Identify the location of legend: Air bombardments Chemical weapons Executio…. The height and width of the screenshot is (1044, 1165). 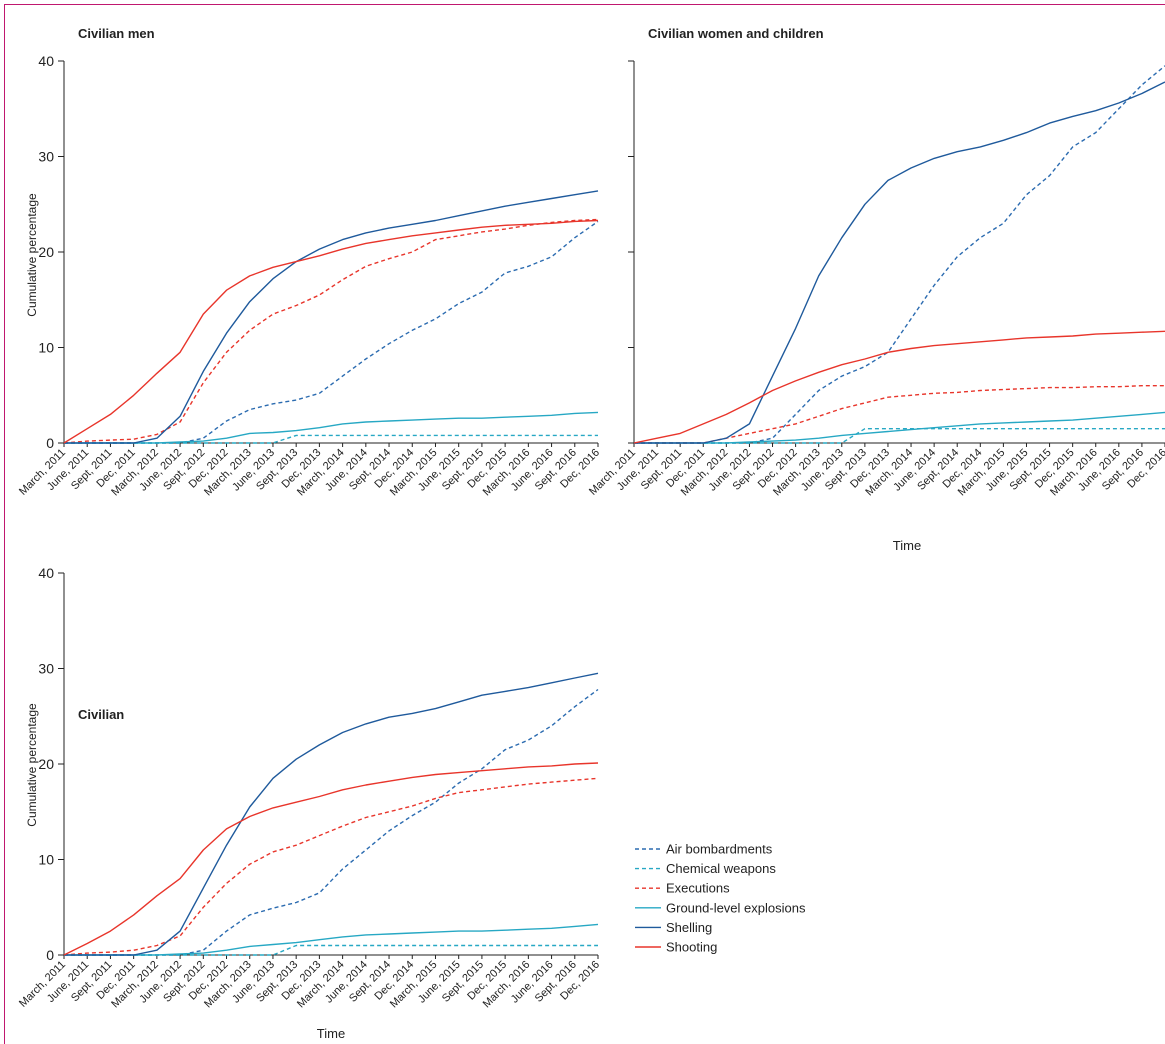
(720, 898).